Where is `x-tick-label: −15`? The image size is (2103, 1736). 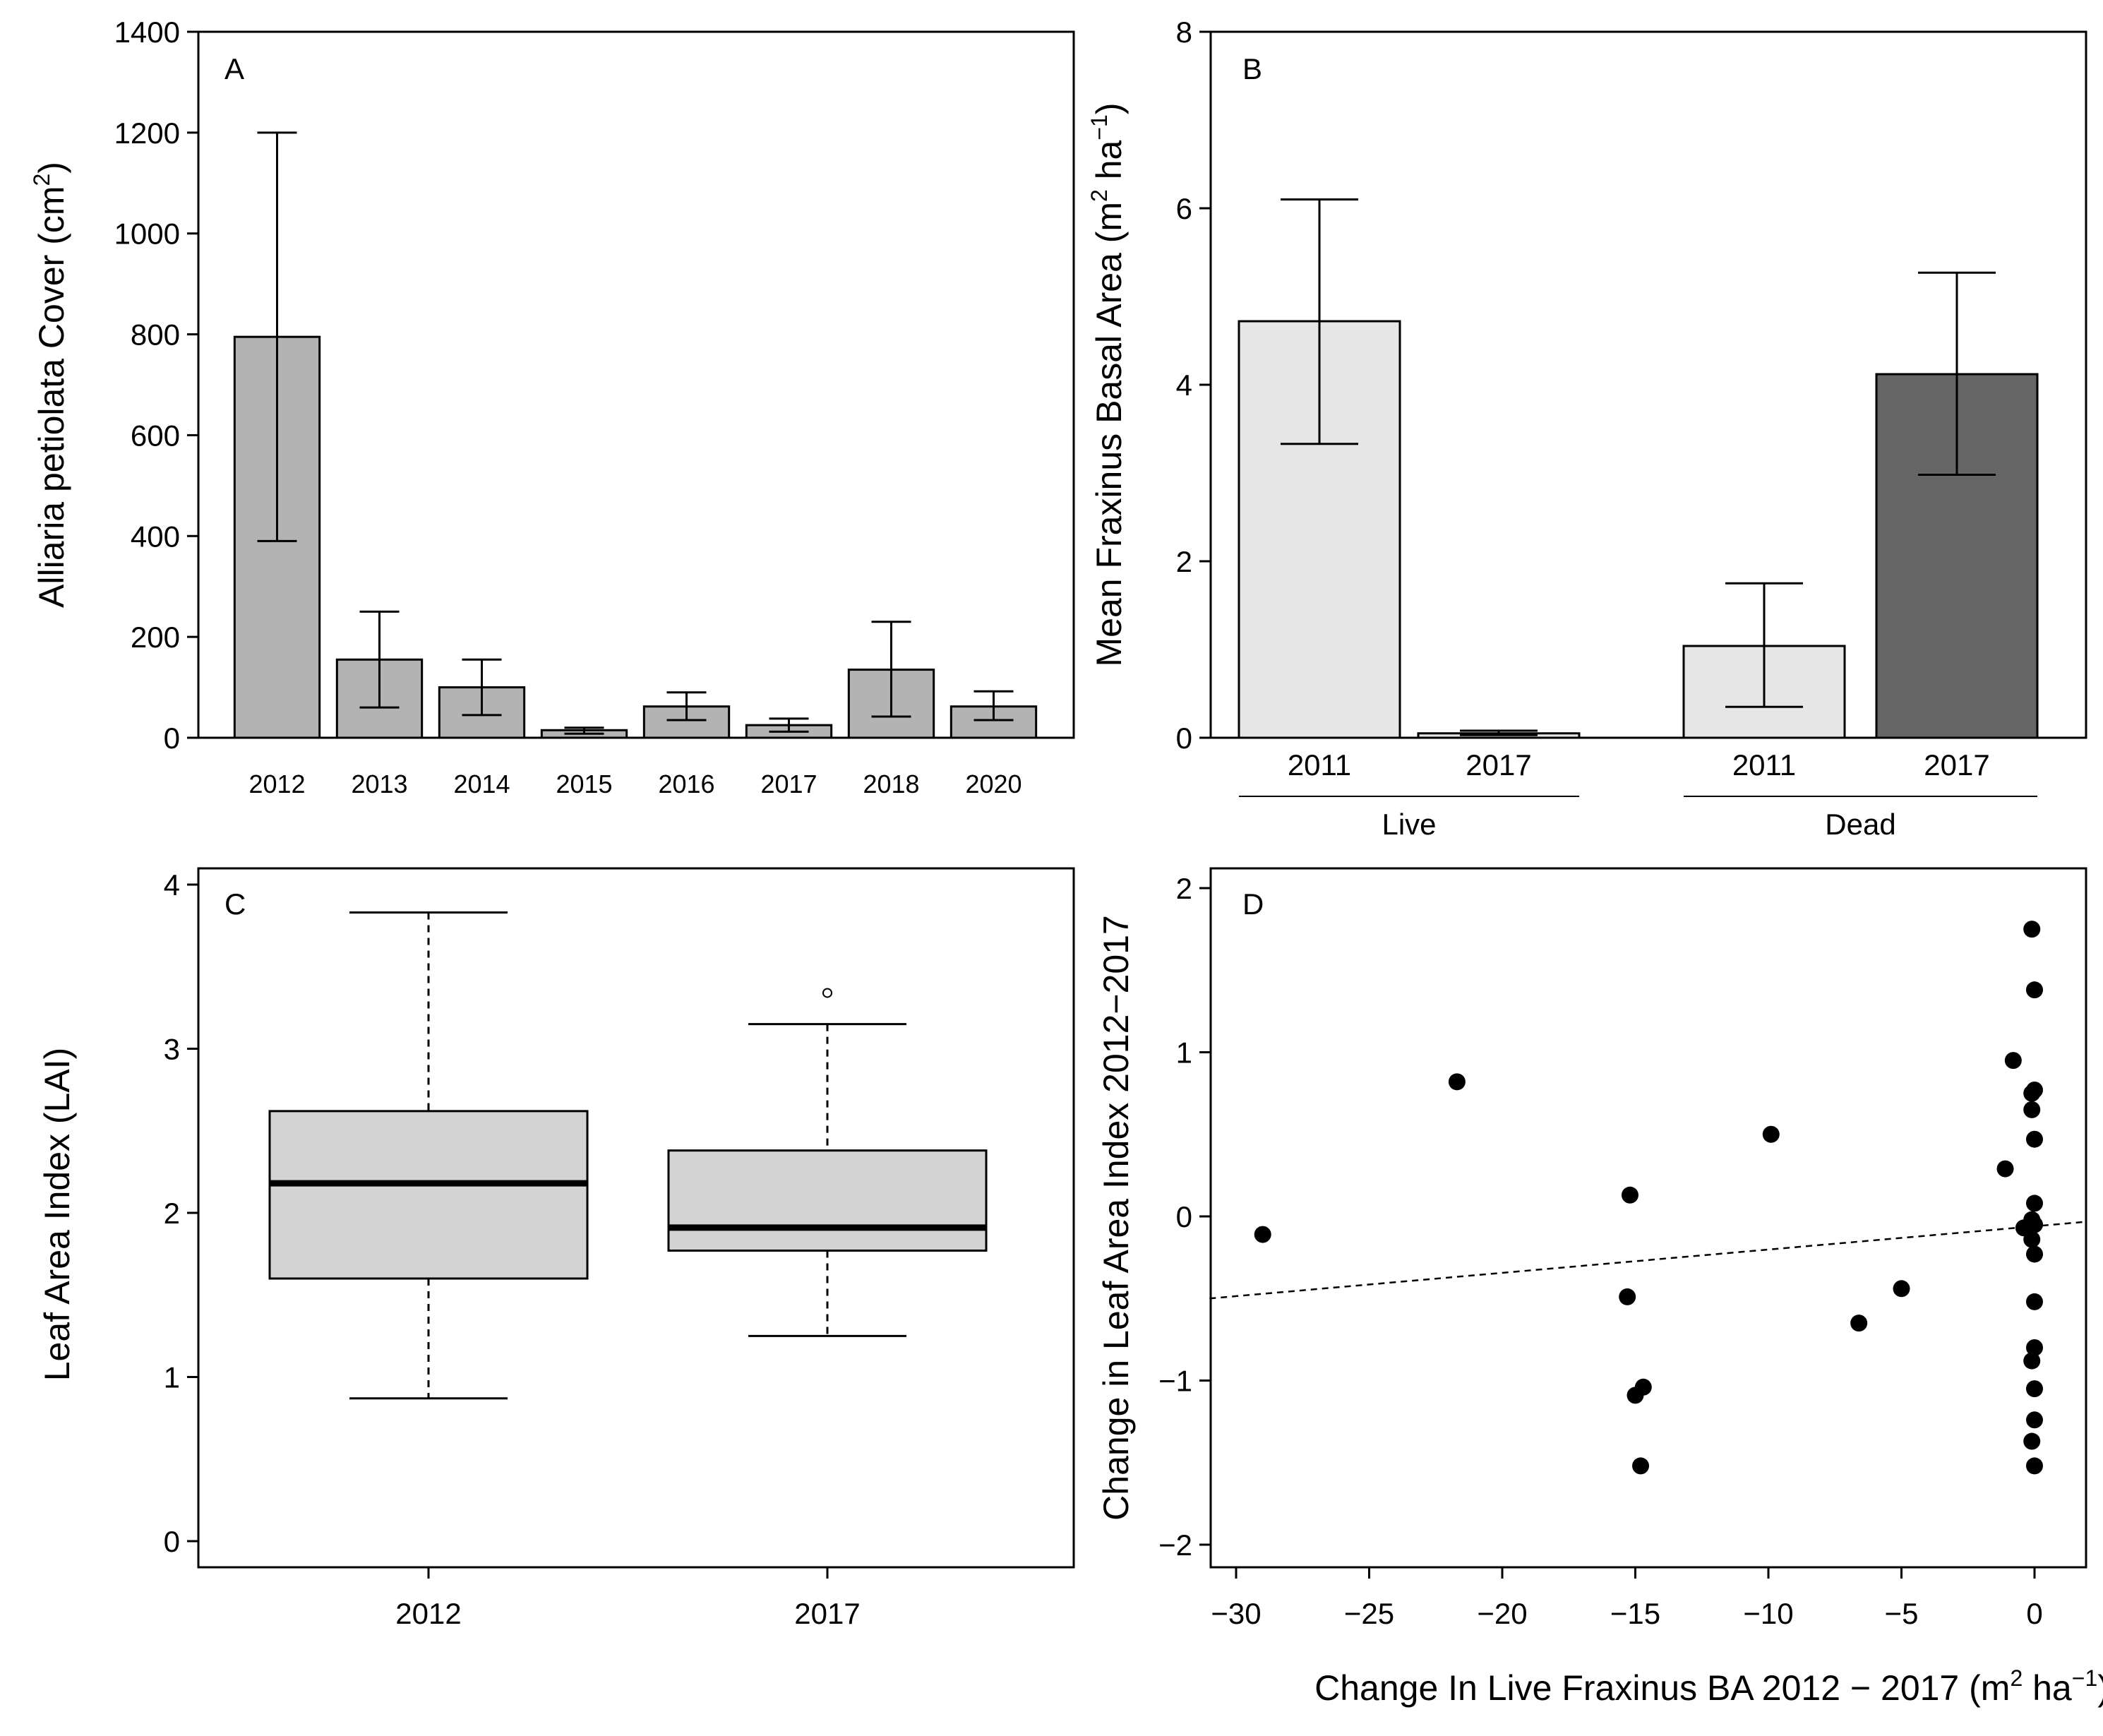 x-tick-label: −15 is located at coordinates (1635, 1613).